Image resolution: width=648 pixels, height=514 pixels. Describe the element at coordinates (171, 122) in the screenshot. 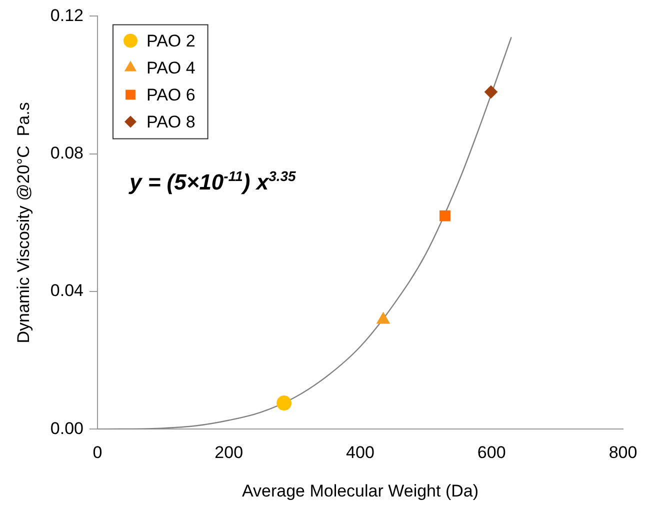

I see `legend-label: PAO 8` at that location.